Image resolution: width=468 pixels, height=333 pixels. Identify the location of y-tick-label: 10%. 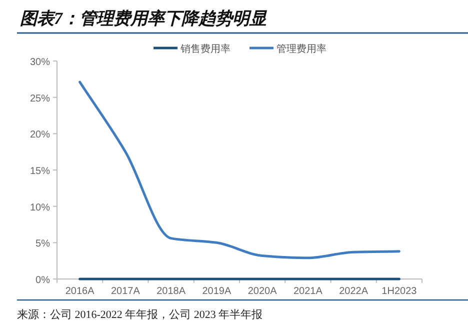
(40, 208).